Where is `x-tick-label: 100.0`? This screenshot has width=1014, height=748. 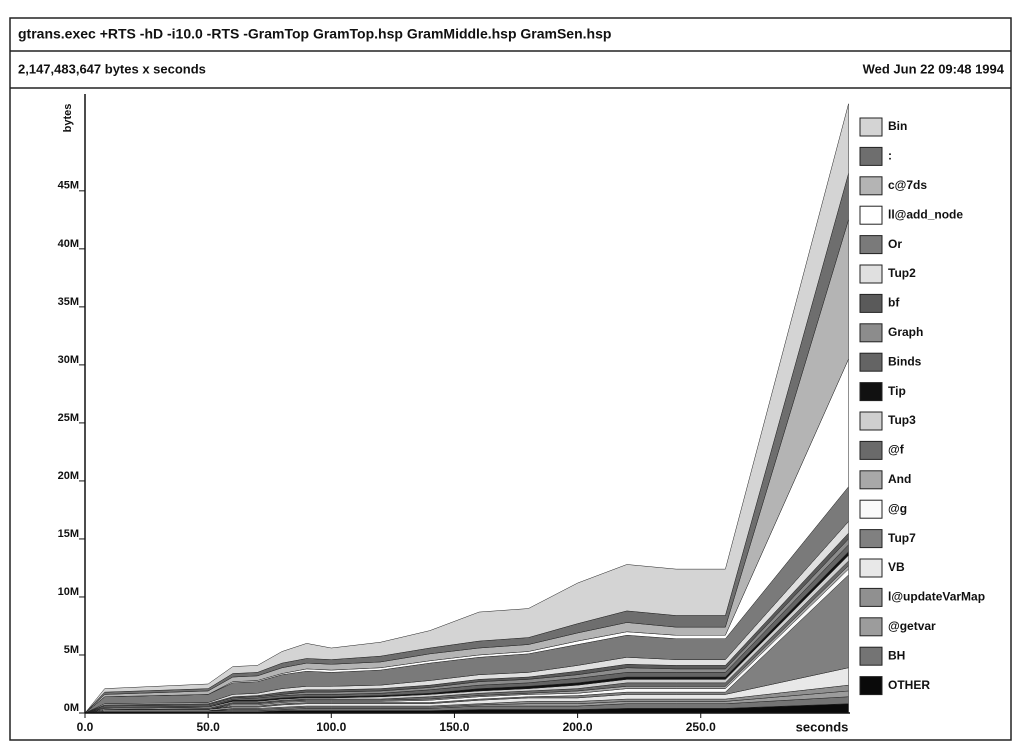
x-tick-label: 100.0 is located at coordinates (331, 727).